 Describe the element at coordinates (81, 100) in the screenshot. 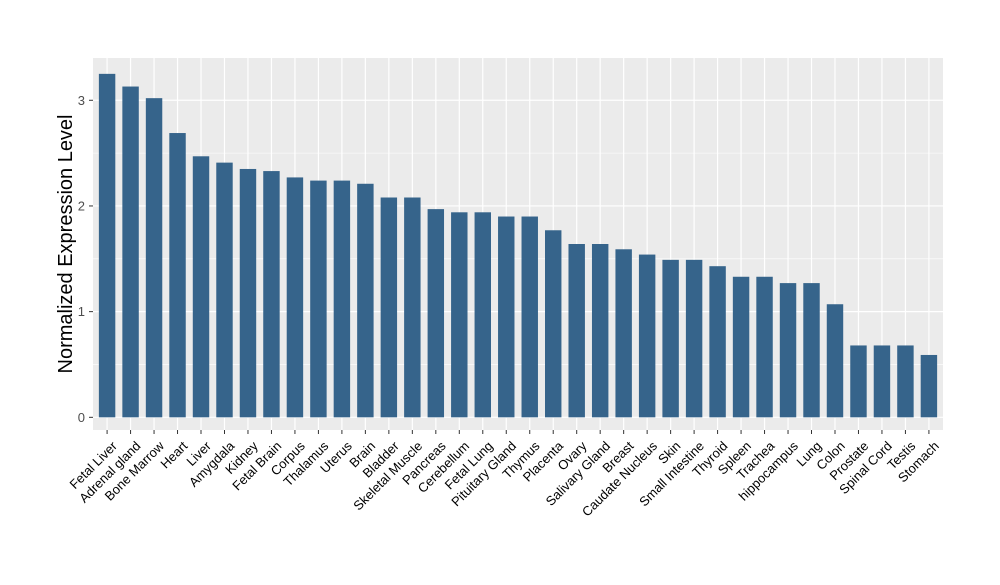

I see `y-tick-label: 3` at that location.